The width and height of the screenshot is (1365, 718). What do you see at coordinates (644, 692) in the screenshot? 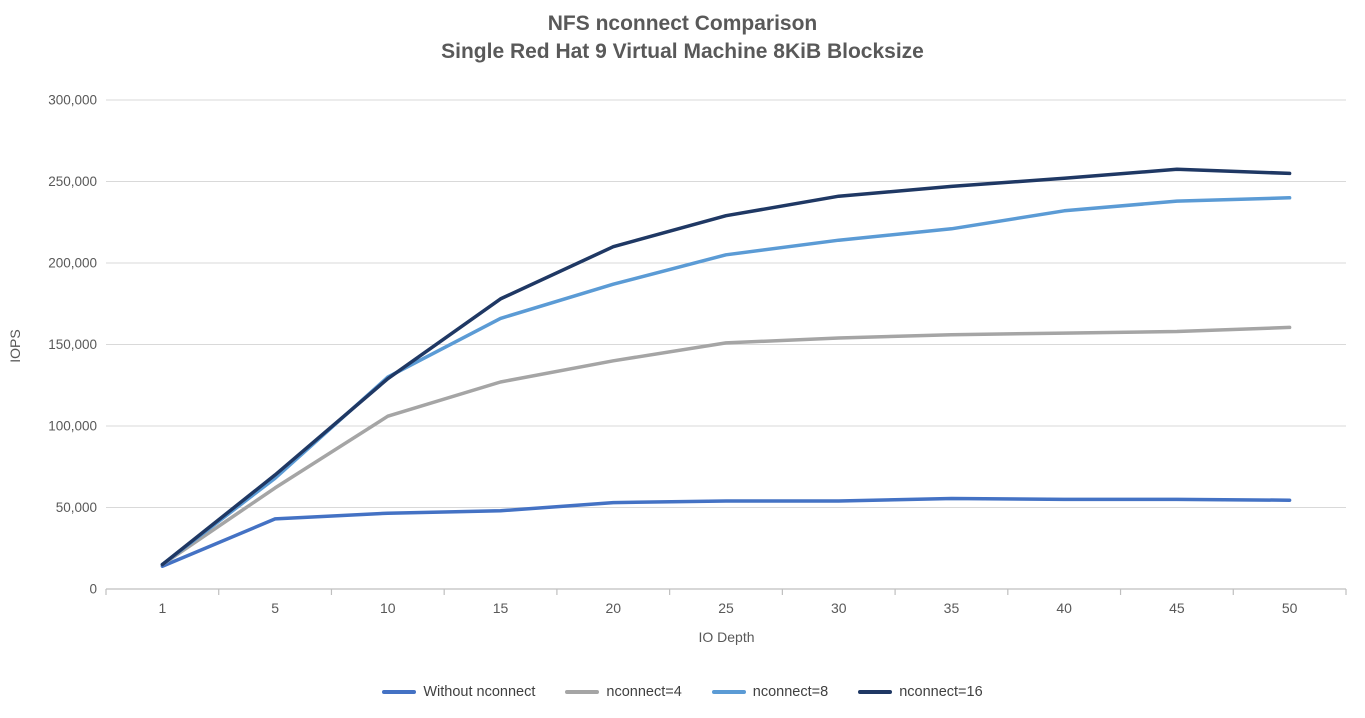
I see `legend-label: nconnect=4` at bounding box center [644, 692].